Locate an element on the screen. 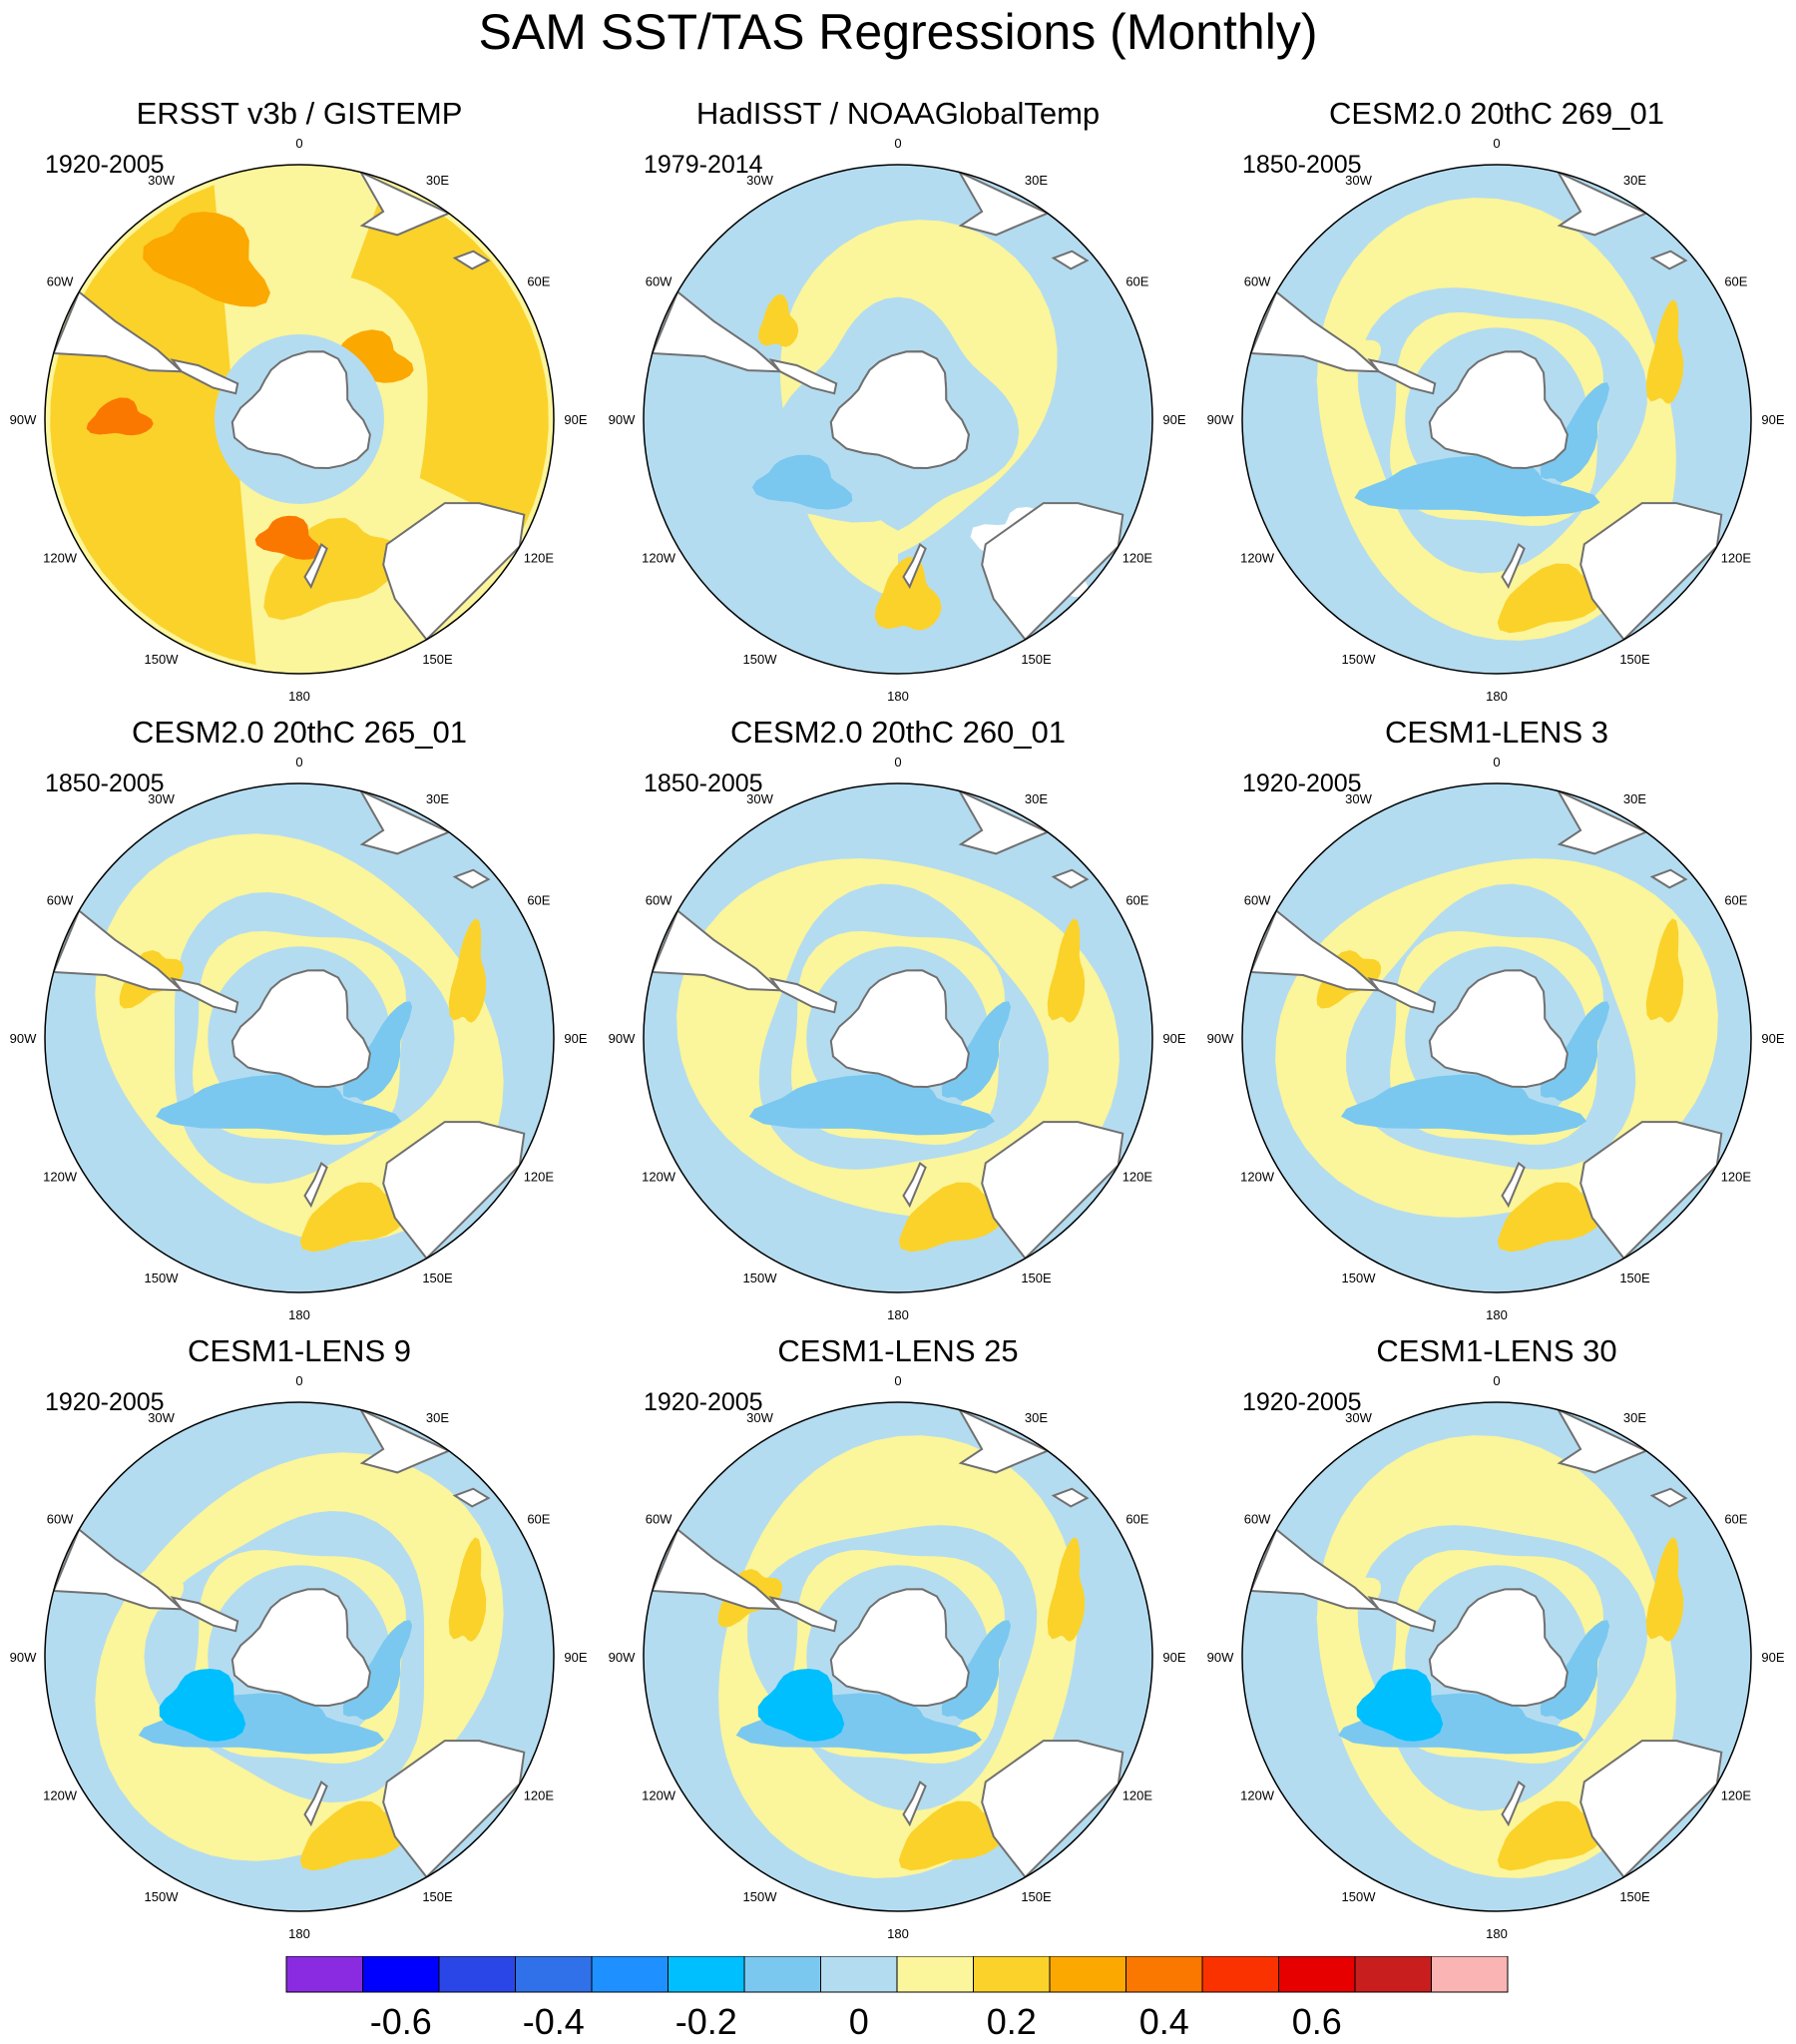  panel-title: CESM1-LENS 9 is located at coordinates (299, 1350).